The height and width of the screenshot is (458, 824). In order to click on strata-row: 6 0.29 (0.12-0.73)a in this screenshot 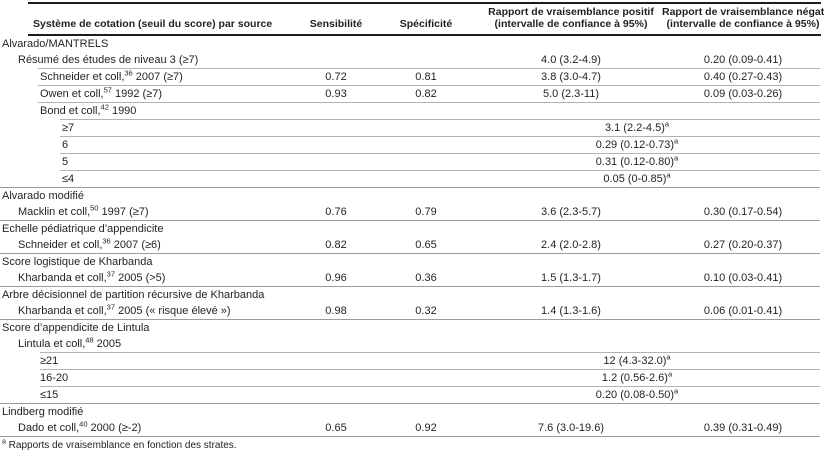, I will do `click(412, 145)`.